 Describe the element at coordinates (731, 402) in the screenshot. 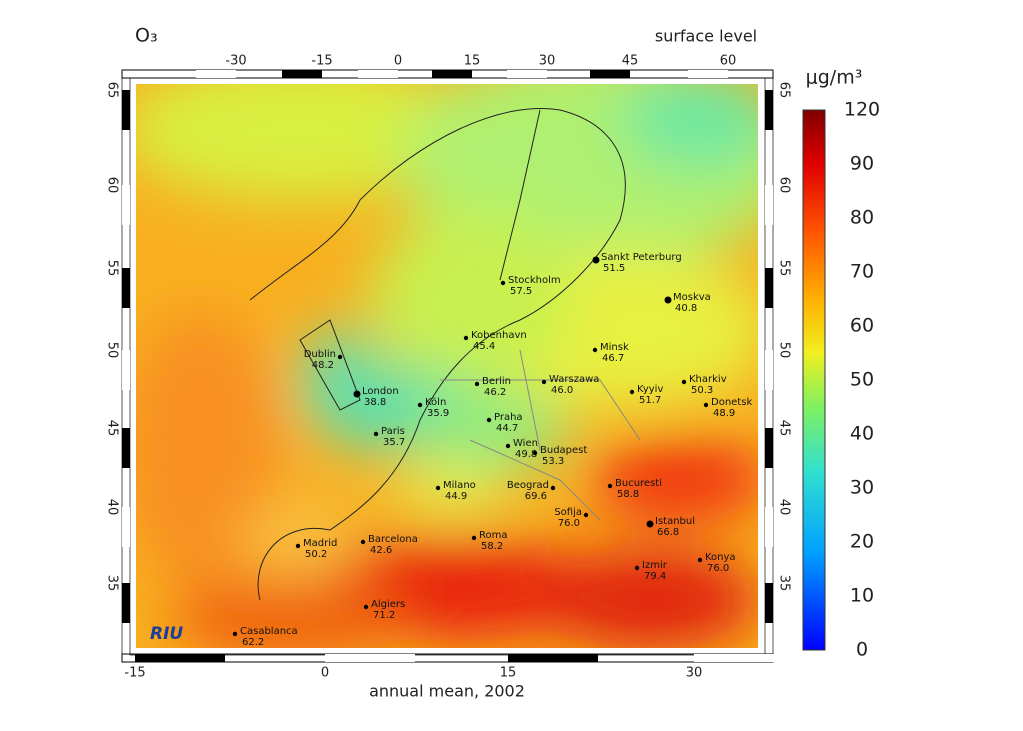

I see `city-name: Donetsk` at that location.